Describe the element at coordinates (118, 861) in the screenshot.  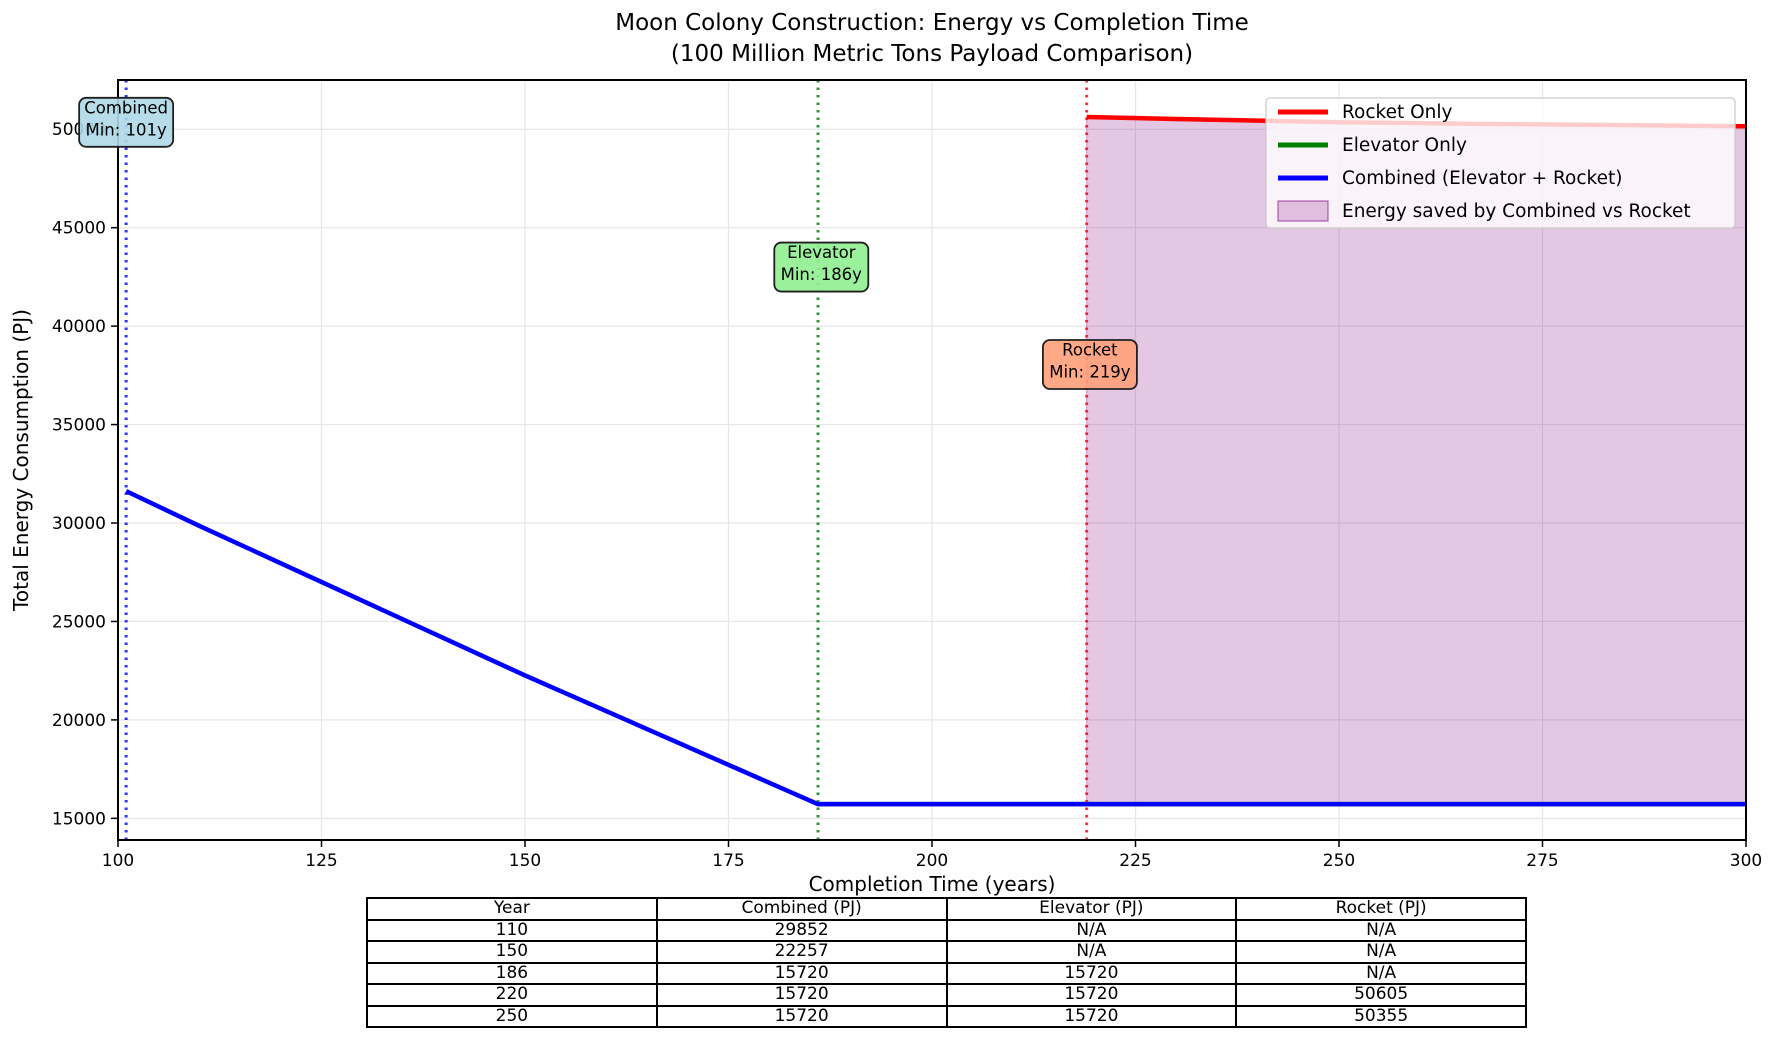
I see `x-tick-label: 100` at that location.